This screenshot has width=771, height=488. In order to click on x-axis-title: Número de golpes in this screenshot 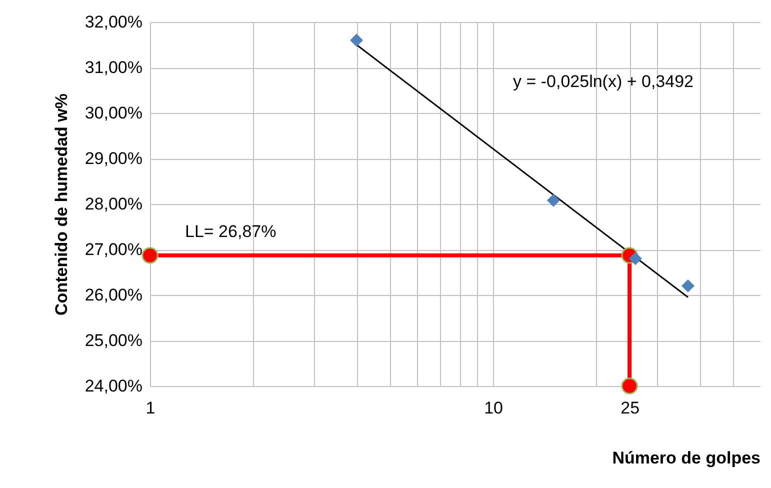, I will do `click(686, 458)`.